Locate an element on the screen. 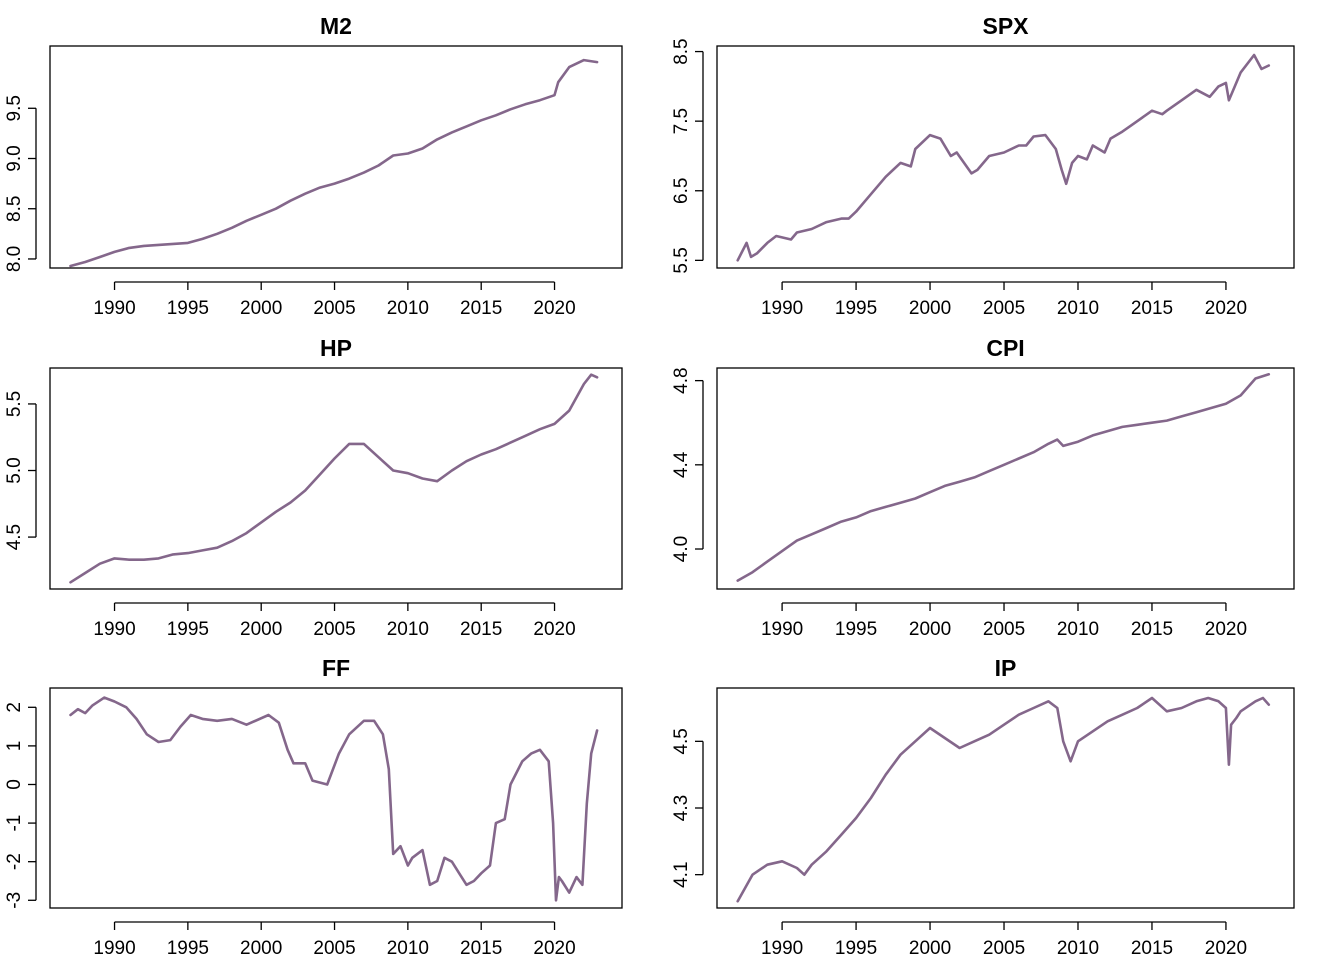  y-tick-label: 5.0 is located at coordinates (14, 470).